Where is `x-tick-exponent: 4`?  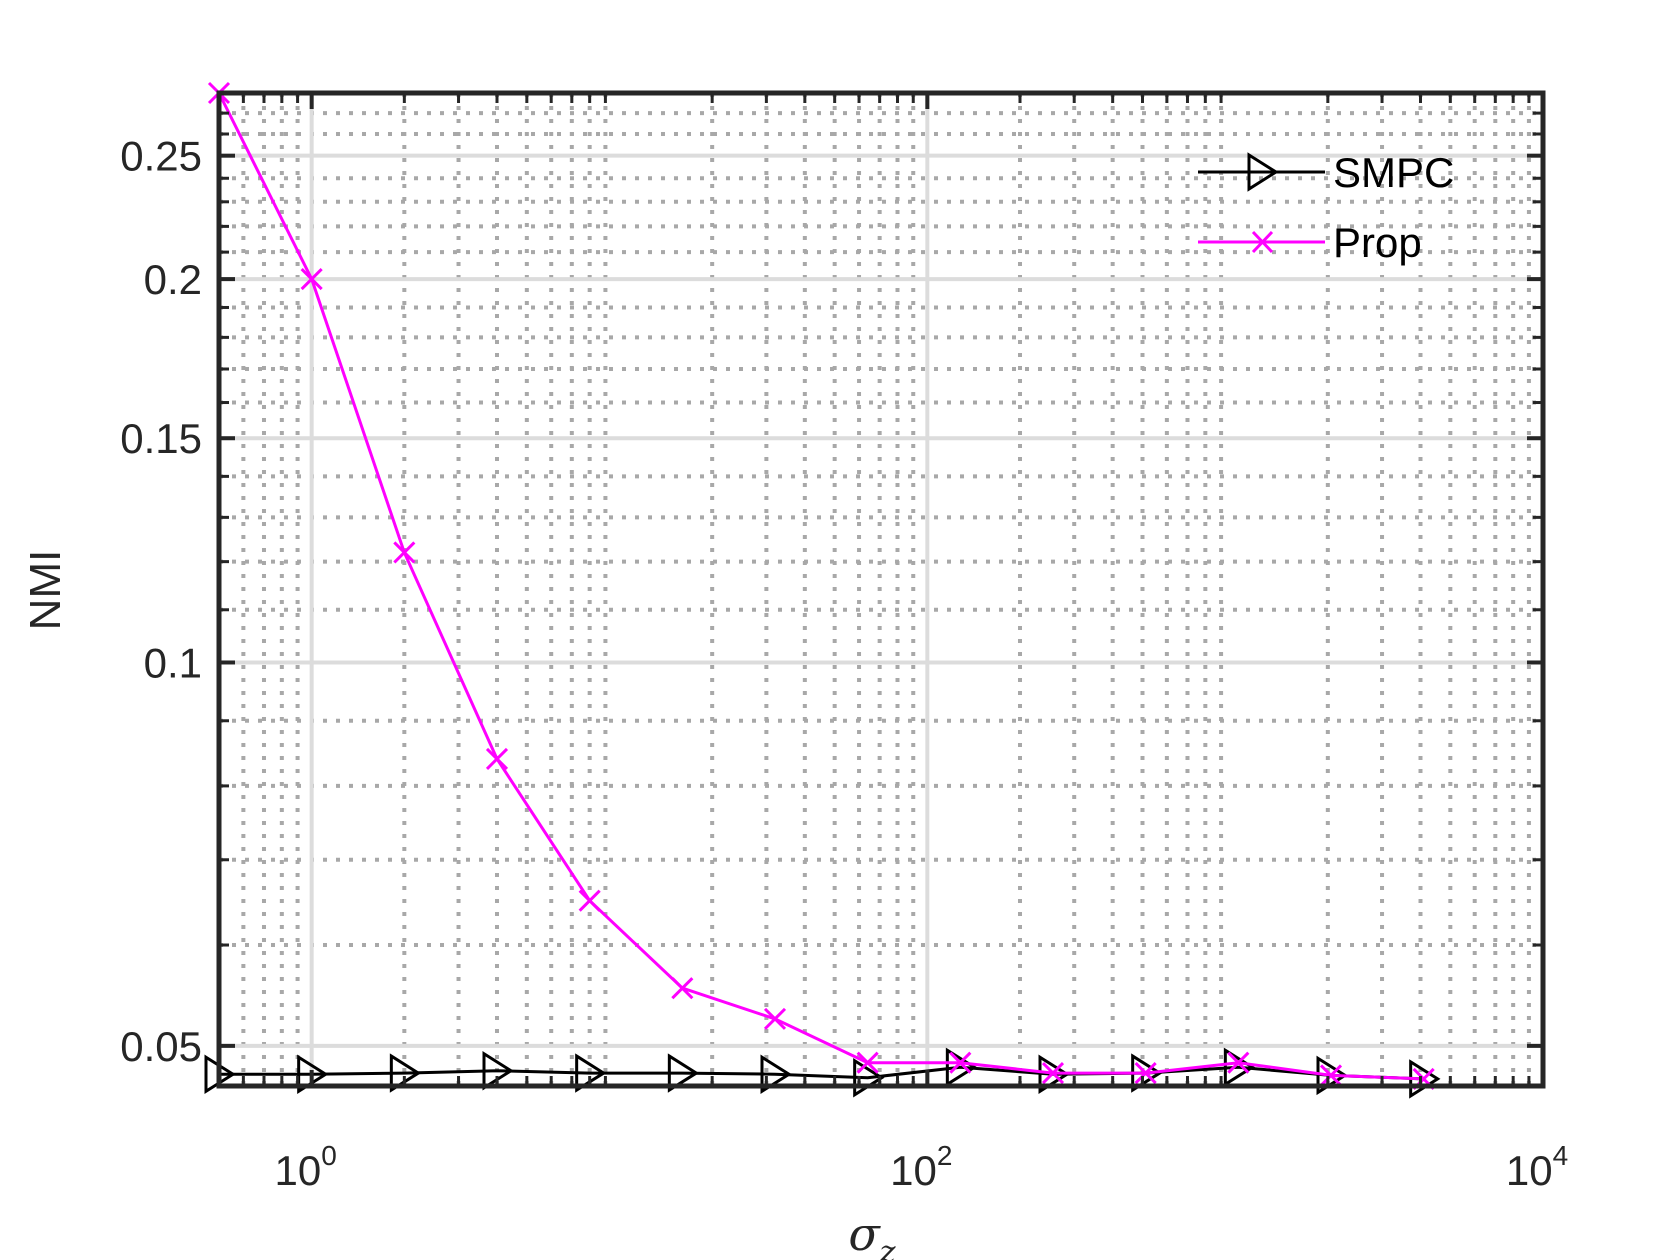
x-tick-exponent: 4 is located at coordinates (1561, 1155).